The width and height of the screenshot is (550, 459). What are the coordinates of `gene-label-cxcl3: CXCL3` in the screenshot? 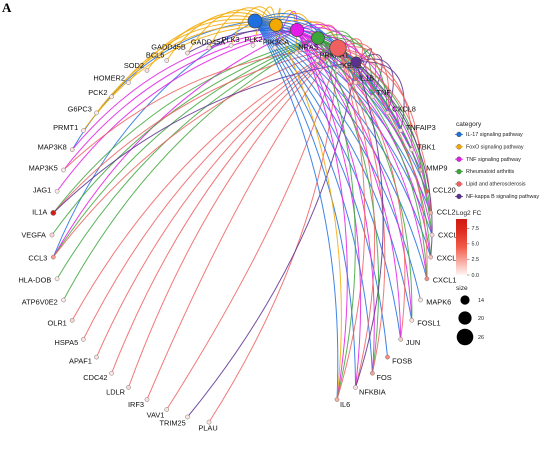 It's located at (450, 235).